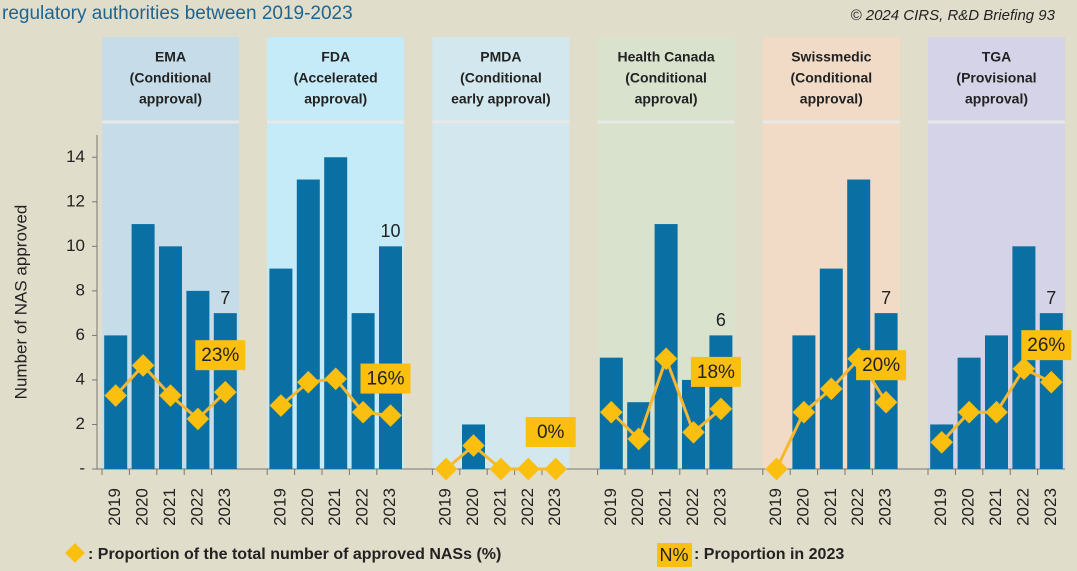  I want to click on bar-value-label: 6, so click(721, 320).